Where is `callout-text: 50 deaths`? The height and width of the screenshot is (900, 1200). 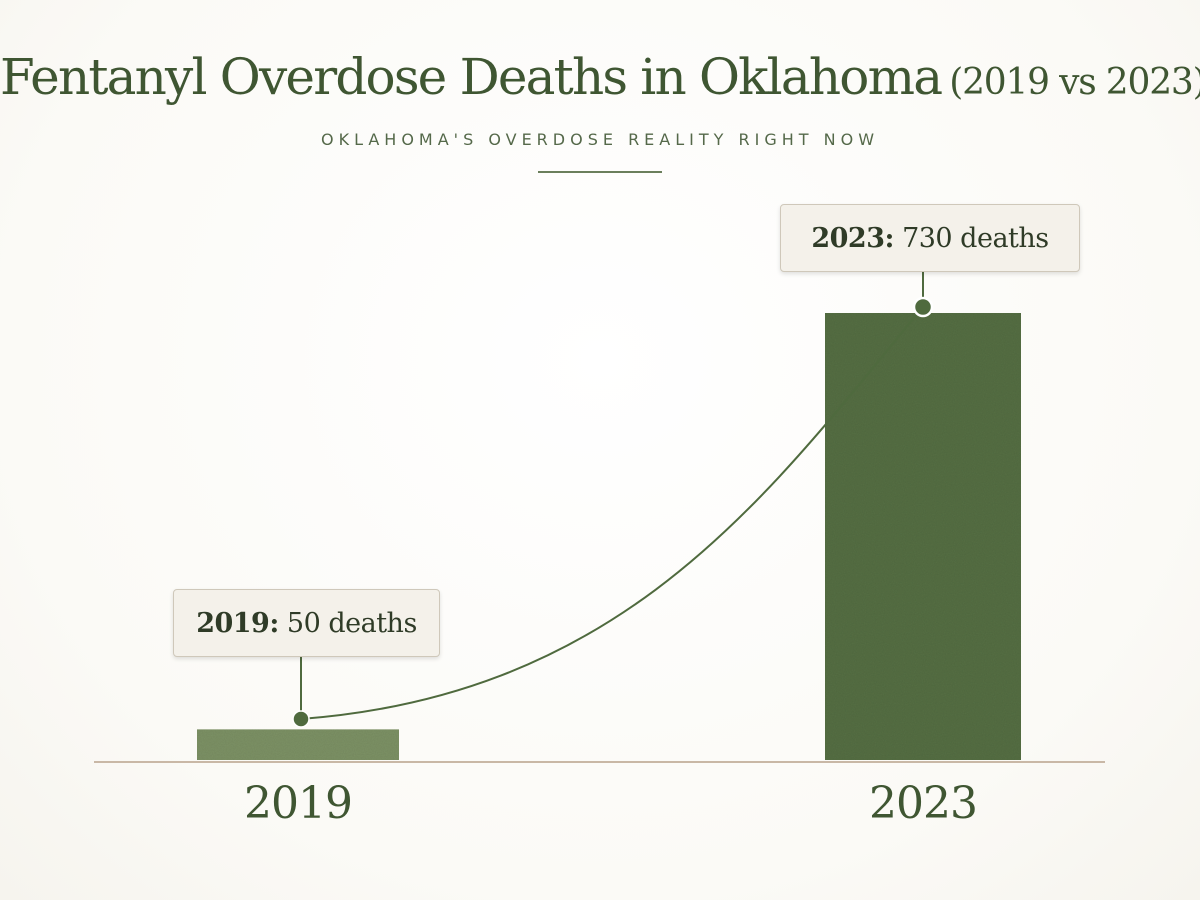
callout-text: 50 deaths is located at coordinates (351, 623).